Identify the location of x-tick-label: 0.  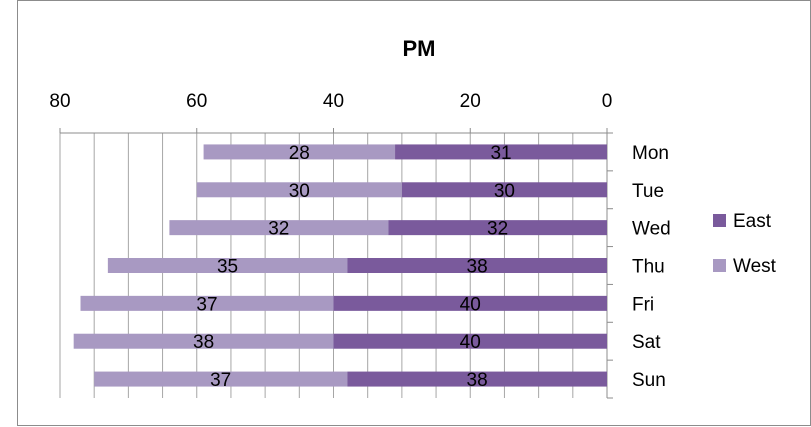
(607, 101).